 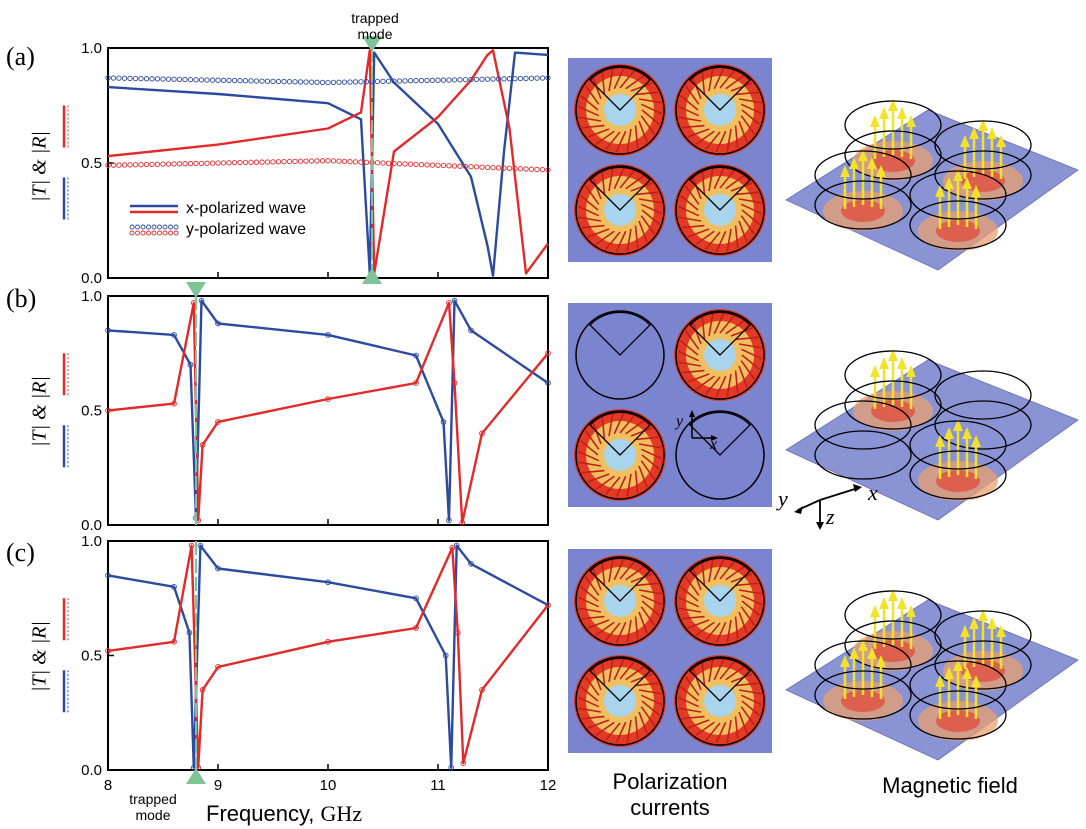 I want to click on caption-magnetic-field: Magnetic field, so click(x=950, y=785).